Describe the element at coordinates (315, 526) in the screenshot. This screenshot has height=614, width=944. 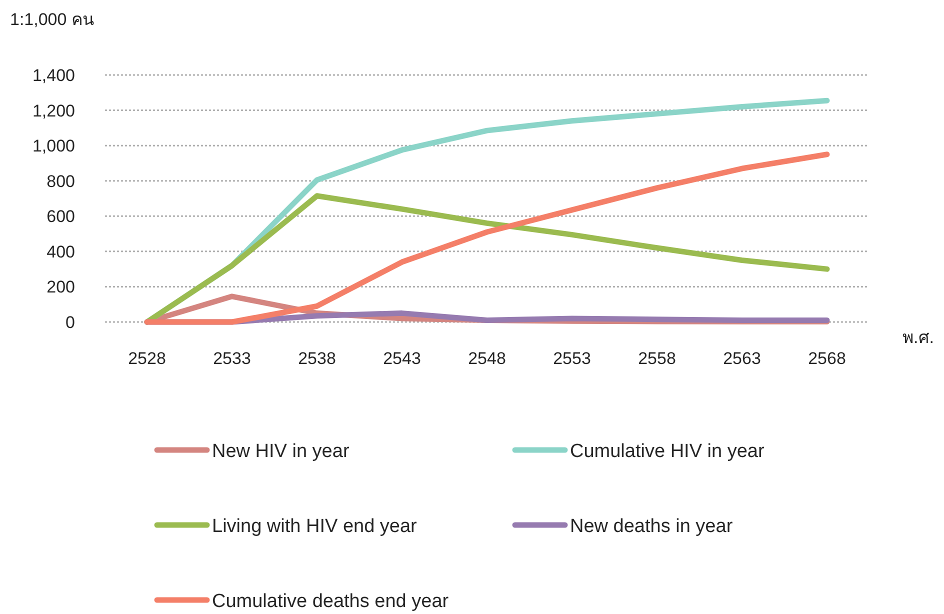
I see `legend-label: Living with HIV end year` at that location.